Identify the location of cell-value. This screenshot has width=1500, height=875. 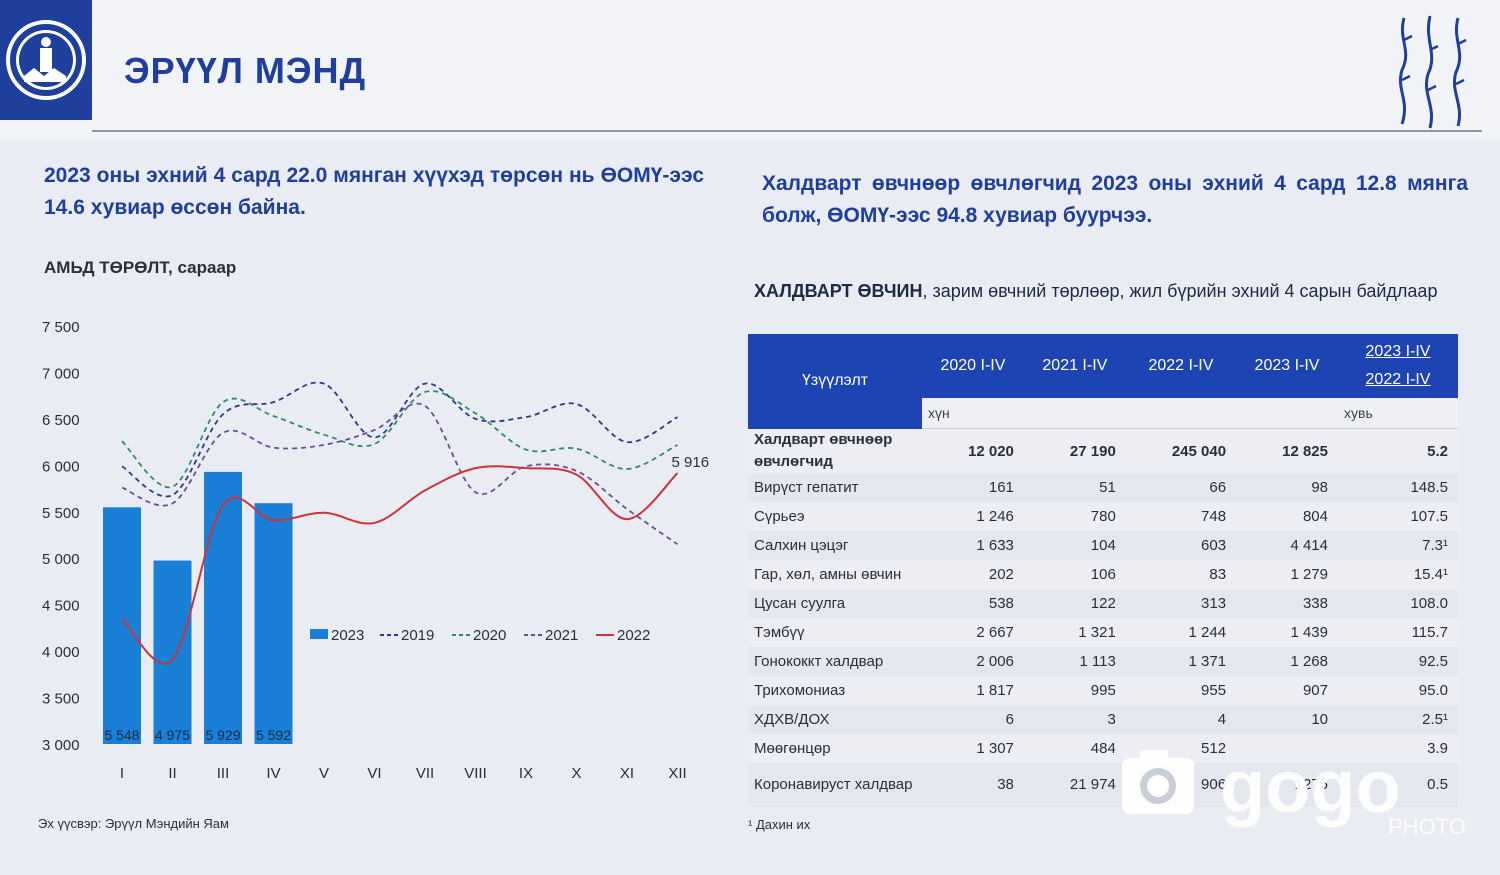
(1287, 748).